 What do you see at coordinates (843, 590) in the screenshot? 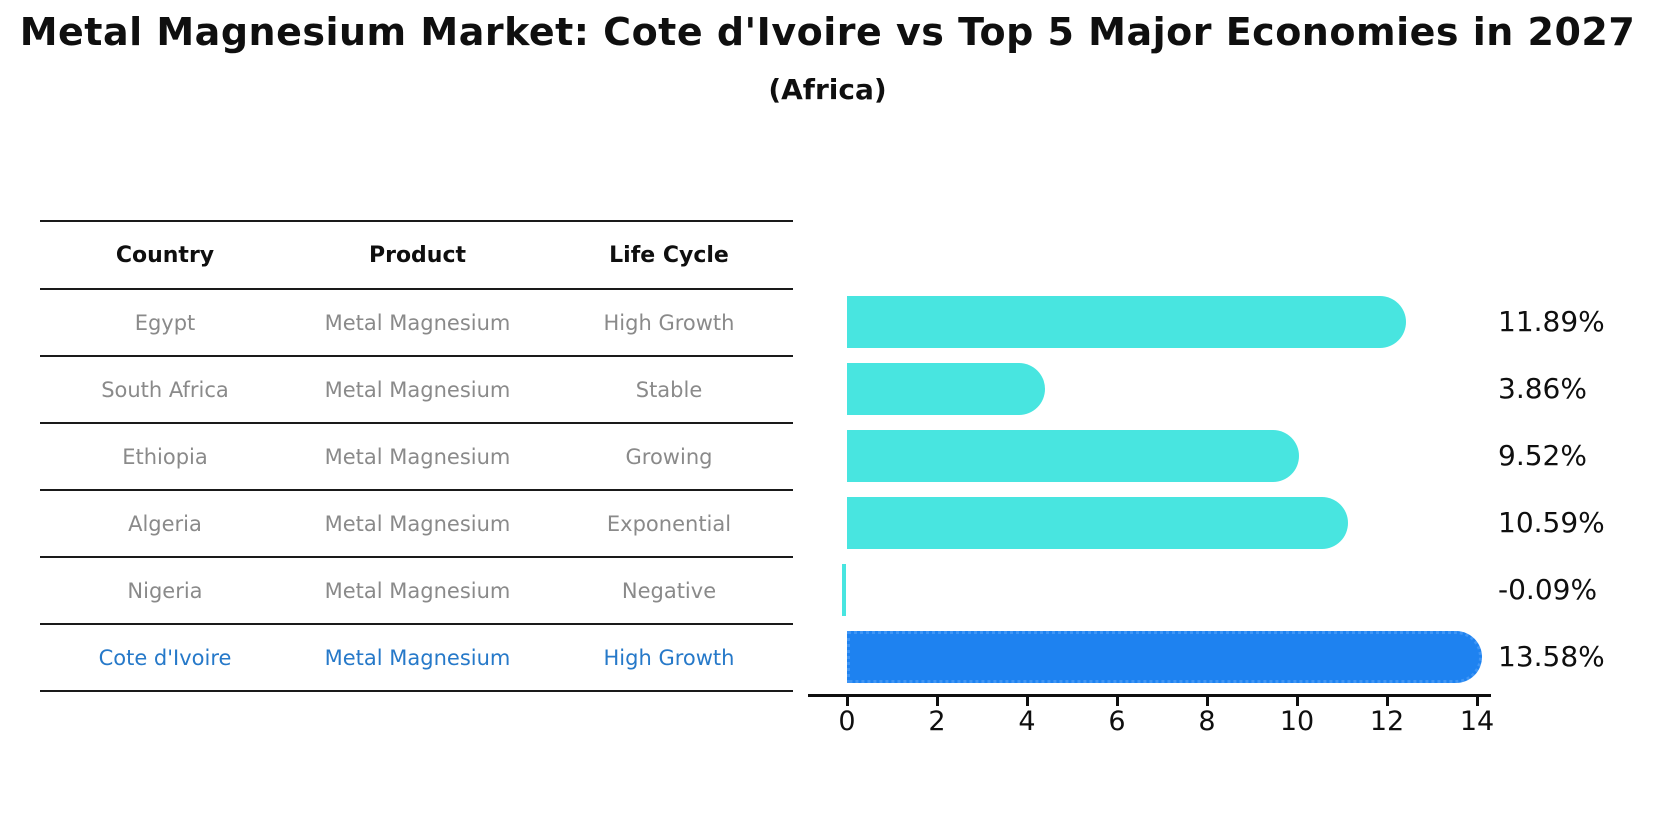
I see `bar-nigeria` at bounding box center [843, 590].